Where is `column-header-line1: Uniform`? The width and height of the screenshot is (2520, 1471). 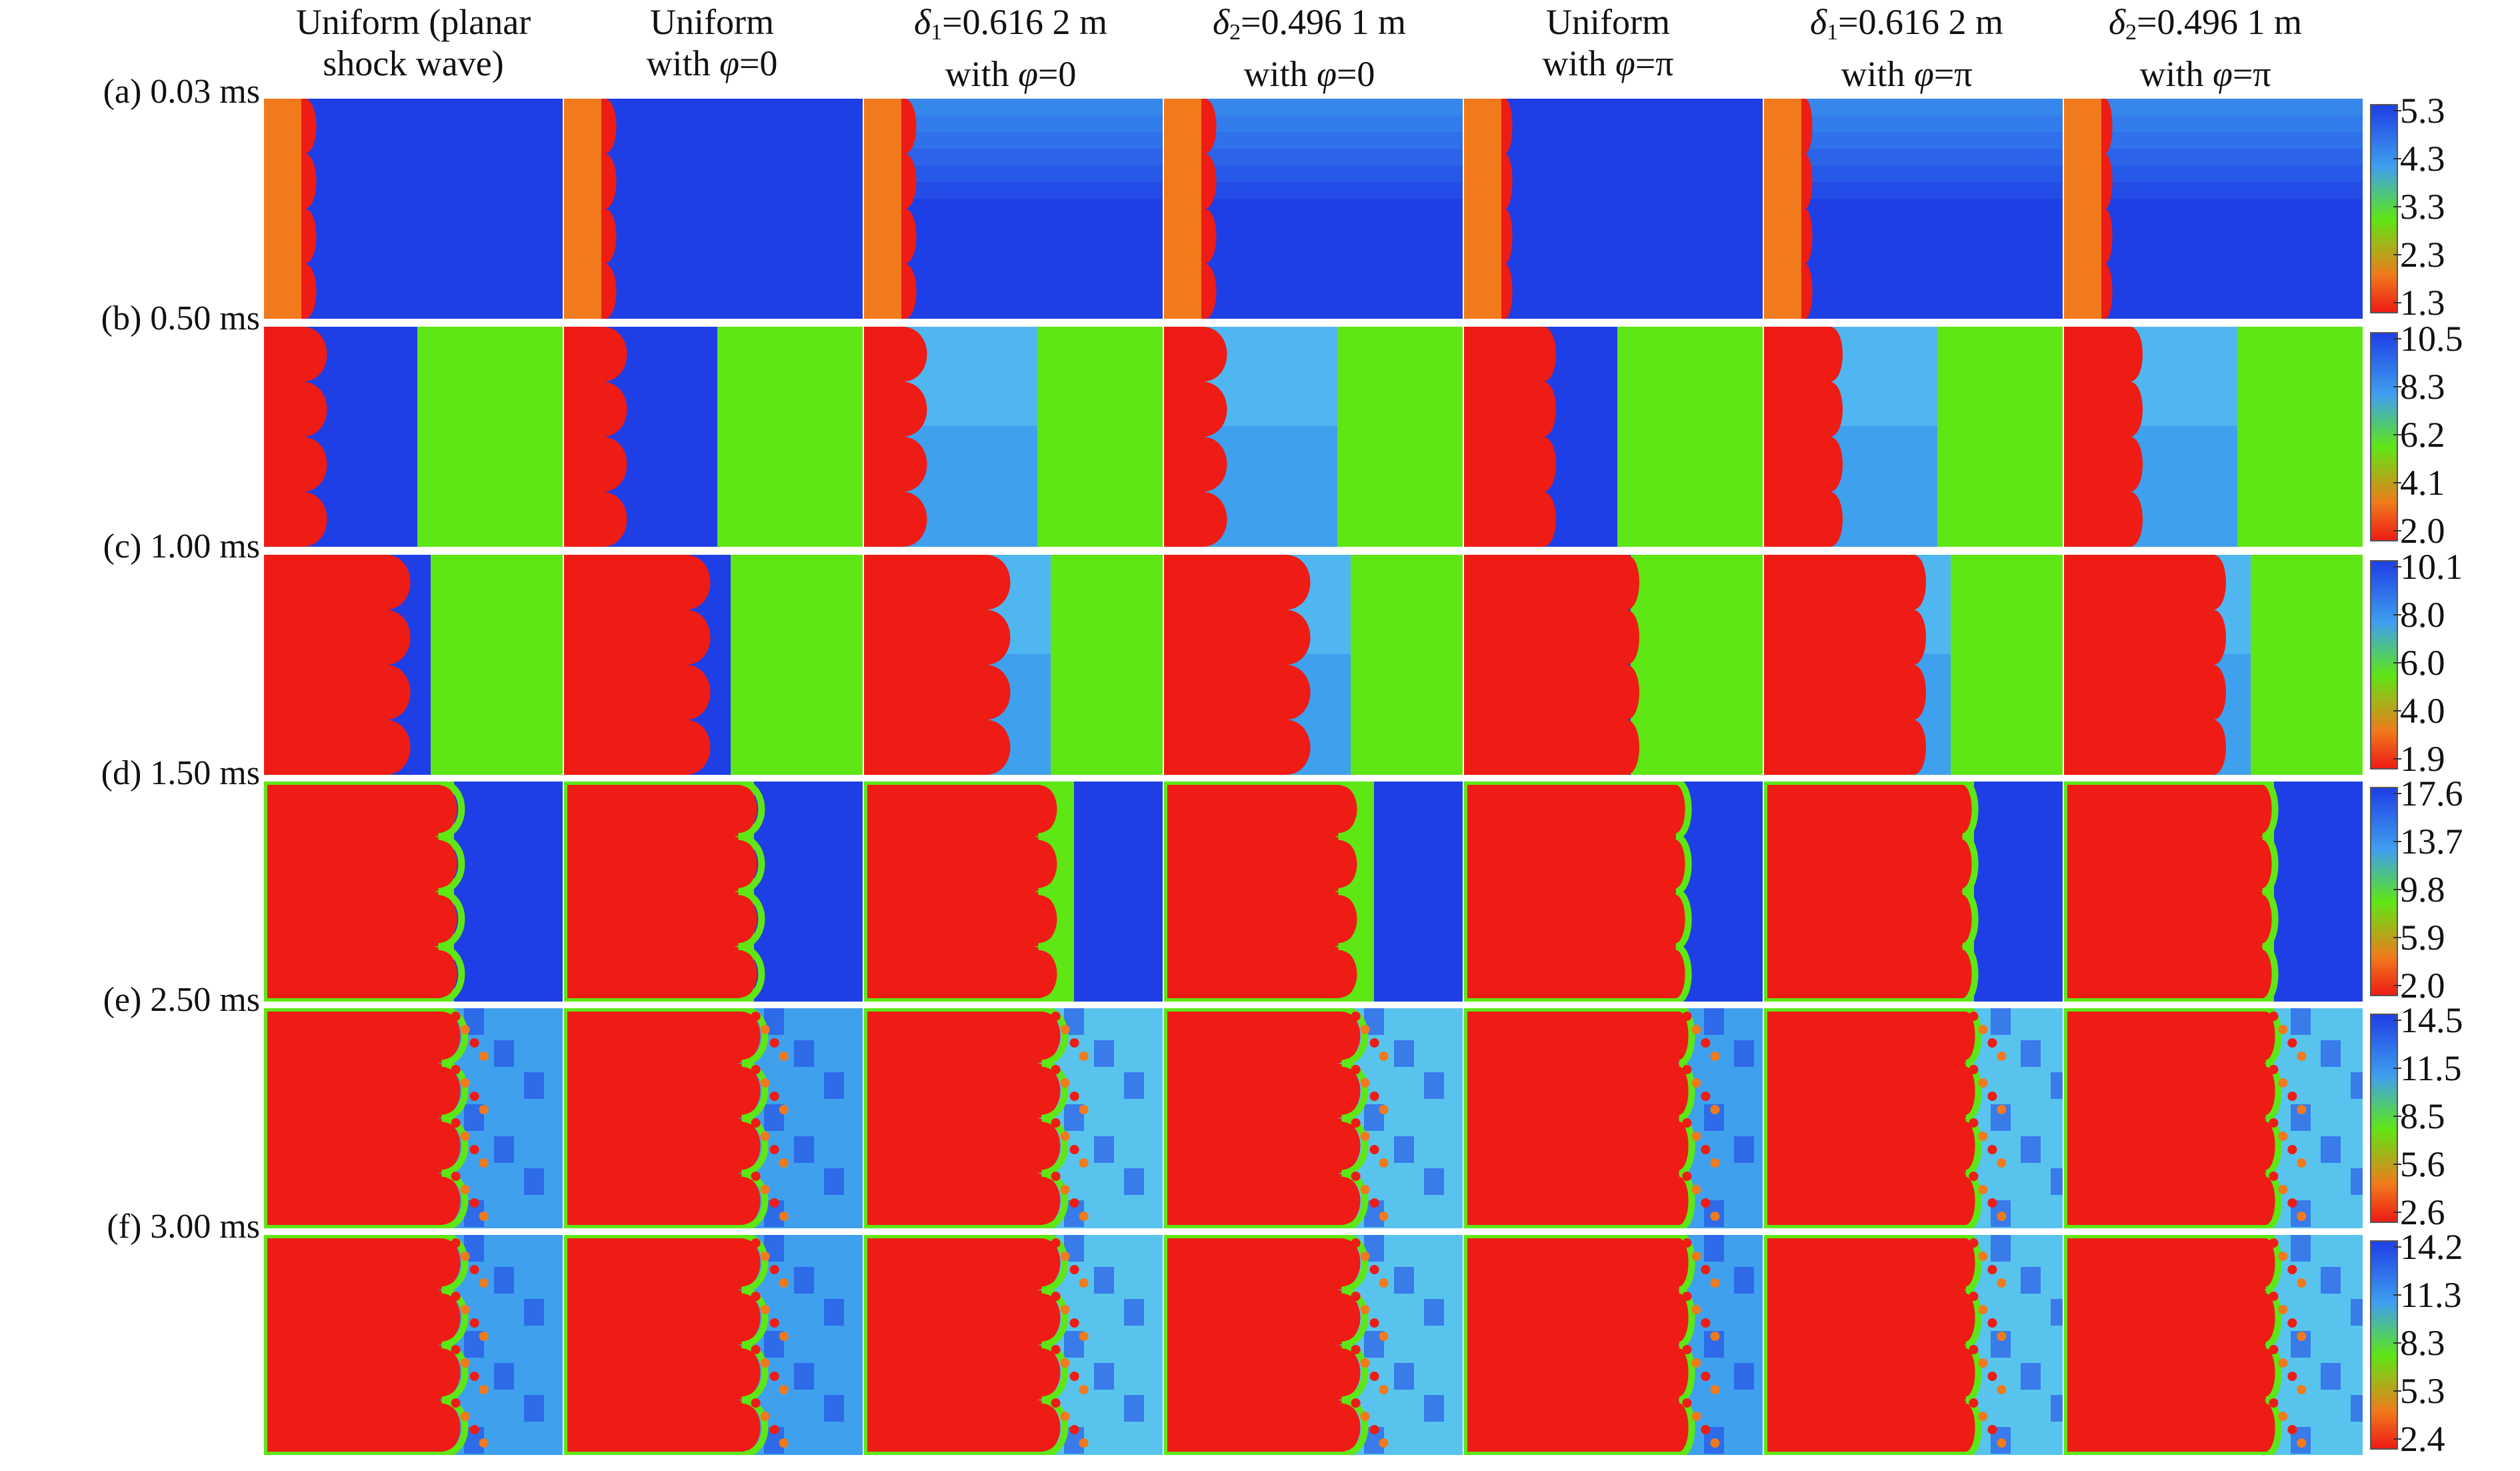 column-header-line1: Uniform is located at coordinates (712, 22).